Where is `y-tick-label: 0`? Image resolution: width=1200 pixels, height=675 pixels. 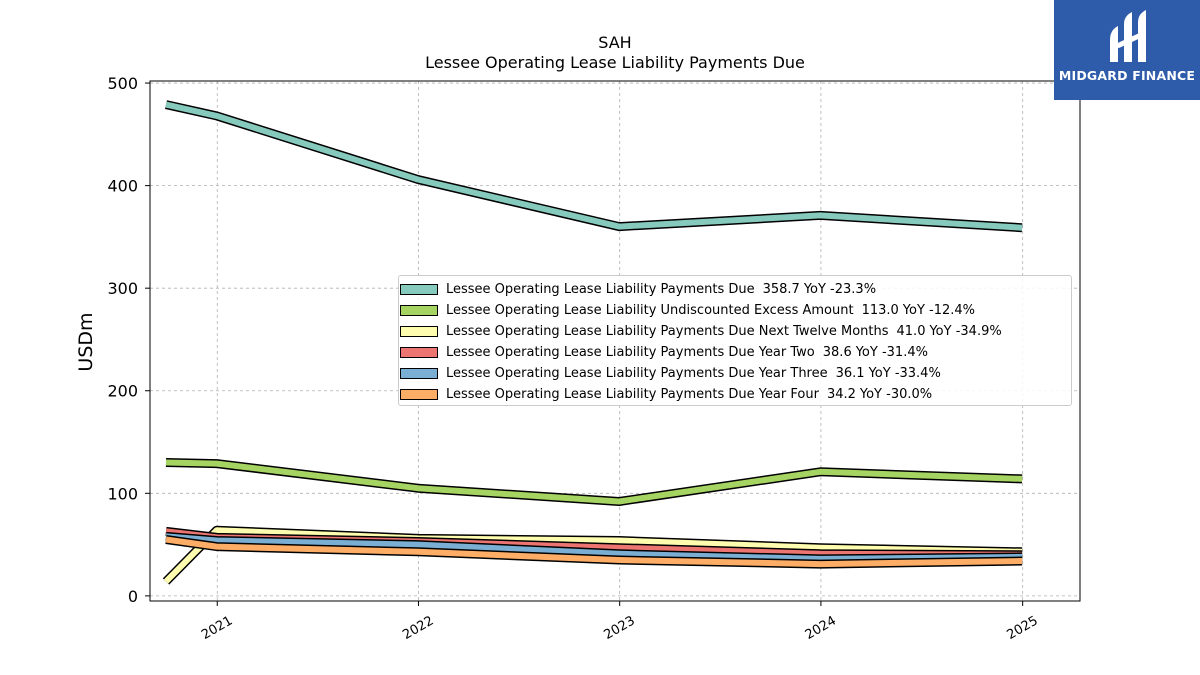
y-tick-label: 0 is located at coordinates (133, 596).